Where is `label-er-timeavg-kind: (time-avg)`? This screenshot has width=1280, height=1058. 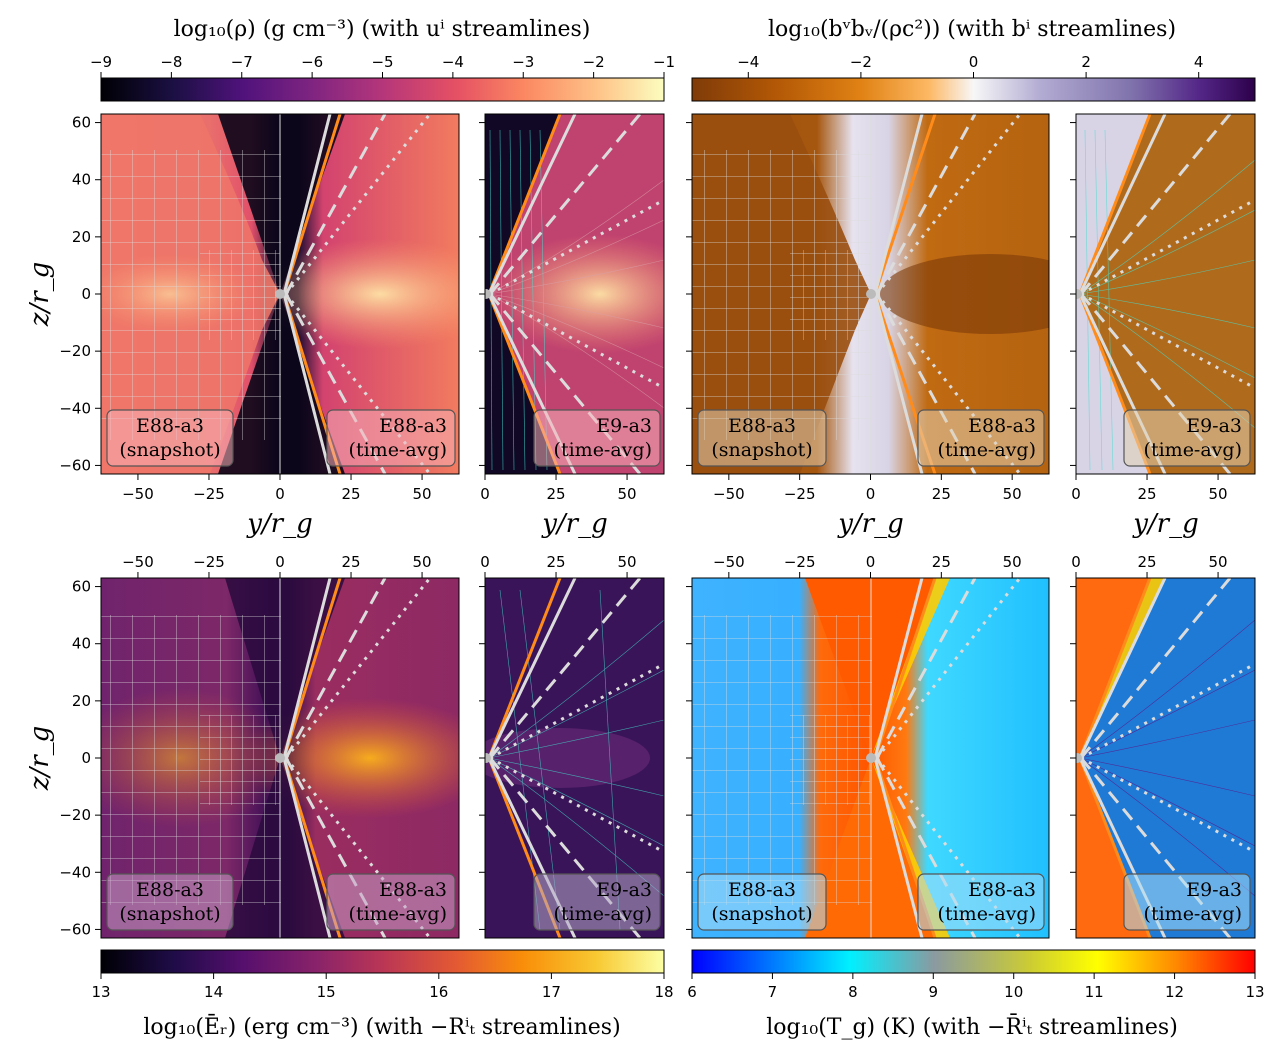 label-er-timeavg-kind: (time-avg) is located at coordinates (398, 914).